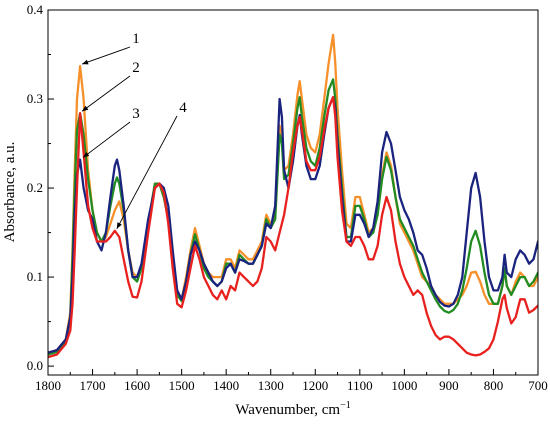 Image resolution: width=550 pixels, height=424 pixels. Describe the element at coordinates (226, 385) in the screenshot. I see `x-tick-label: 1400` at that location.